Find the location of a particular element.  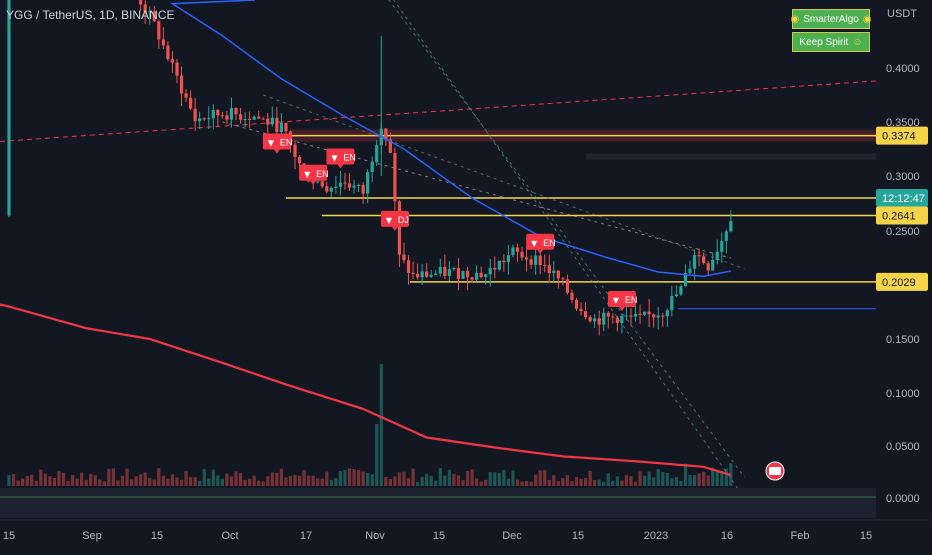

arrow-down-icon: ▼ is located at coordinates (616, 300).